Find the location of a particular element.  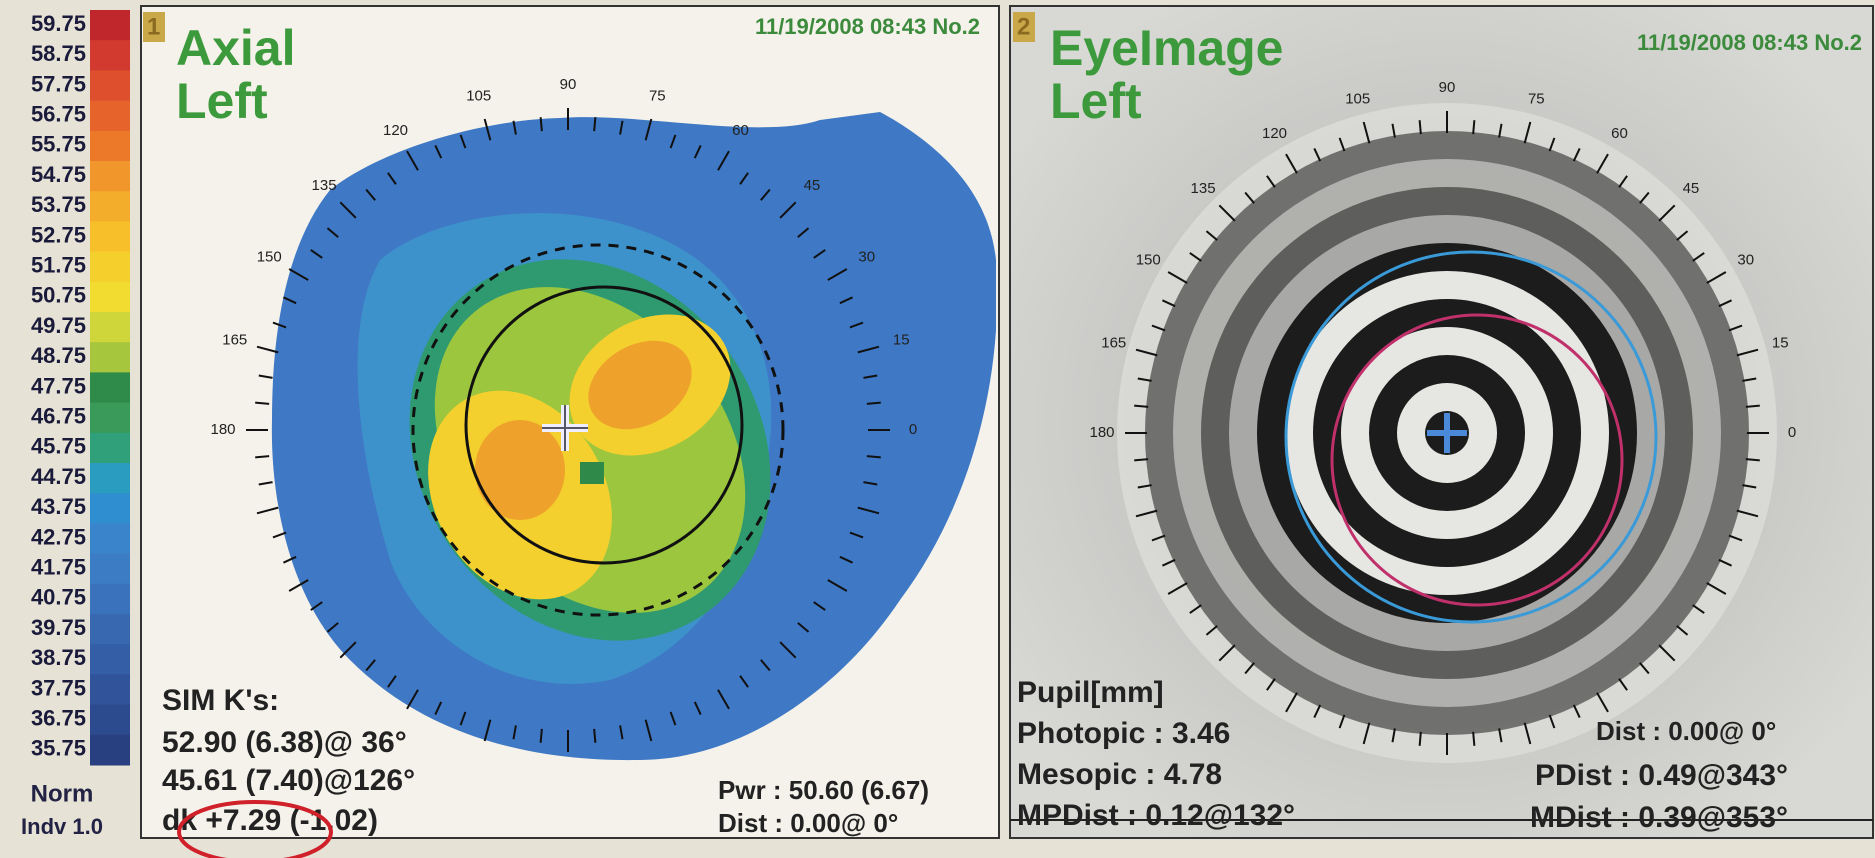

scale-label: 57.75 is located at coordinates (58, 83).